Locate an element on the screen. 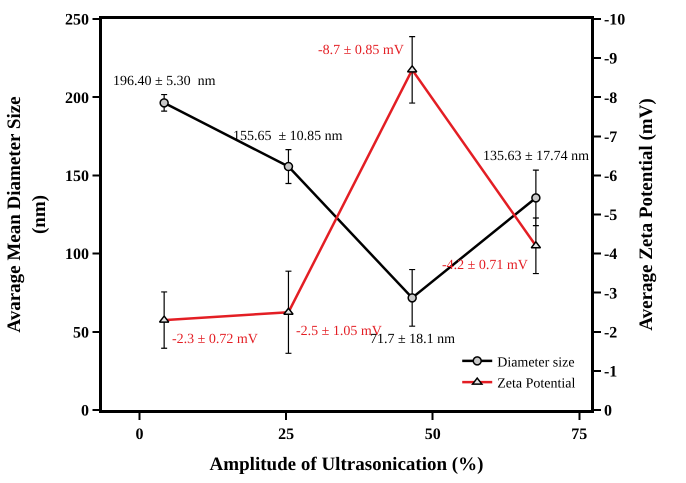  y2-axis-title: Average Zeta Potential (mV) is located at coordinates (647, 214).